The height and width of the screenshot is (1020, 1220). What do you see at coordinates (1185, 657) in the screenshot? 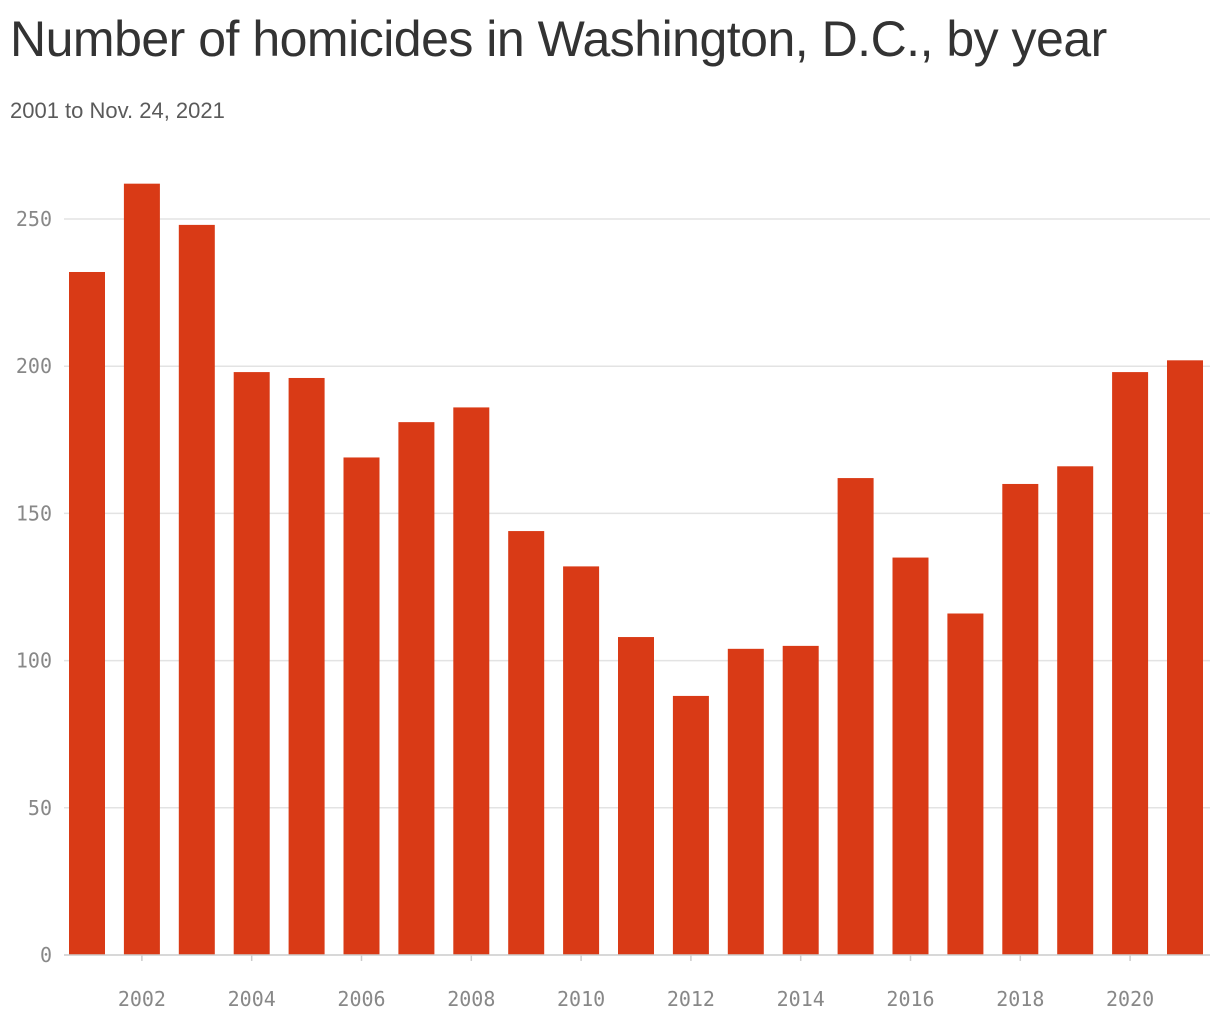
I see `bar-2021` at bounding box center [1185, 657].